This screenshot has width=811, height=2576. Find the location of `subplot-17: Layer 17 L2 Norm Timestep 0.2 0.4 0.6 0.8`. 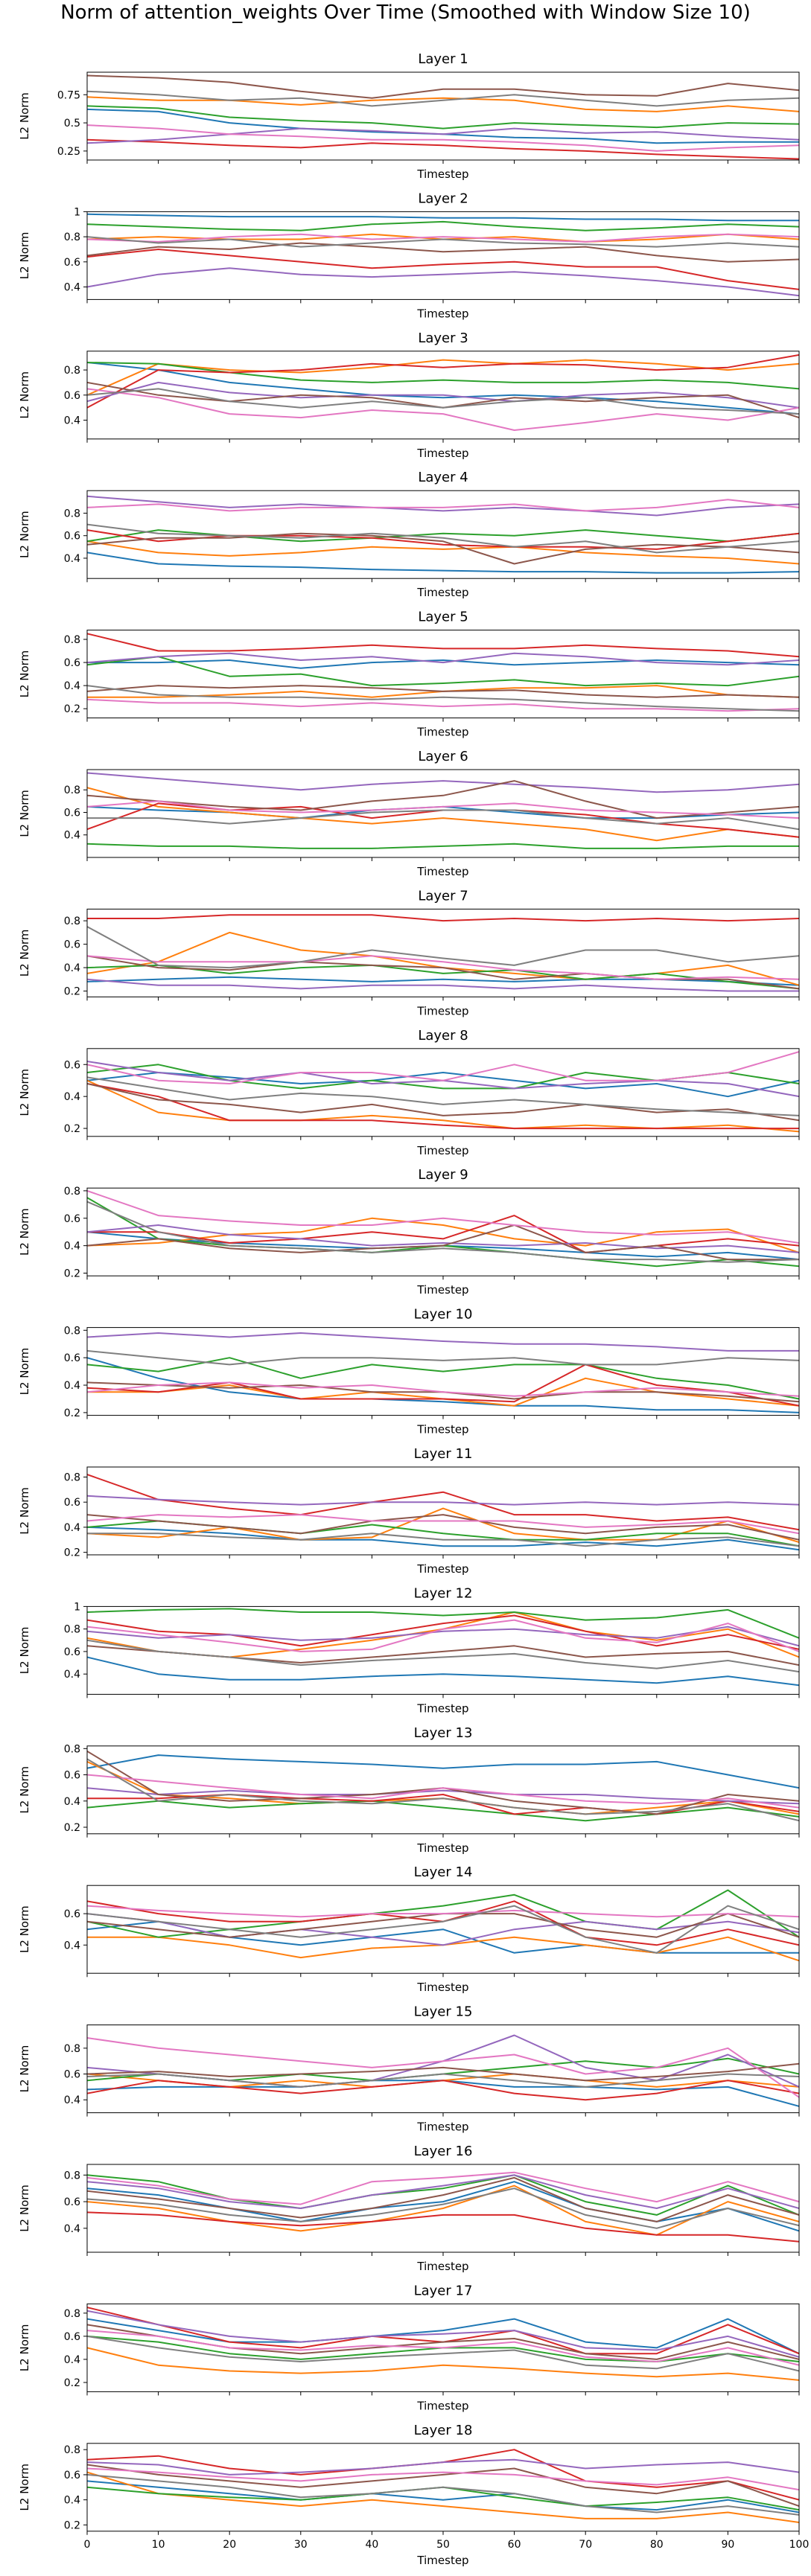

subplot-17: Layer 17 L2 Norm Timestep 0.2 0.4 0.6 0.8 is located at coordinates (409, 2347).